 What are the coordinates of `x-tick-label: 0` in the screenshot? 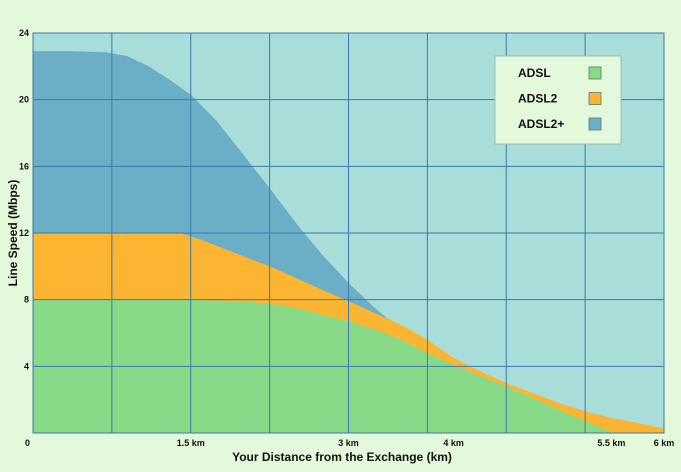 It's located at (27, 443).